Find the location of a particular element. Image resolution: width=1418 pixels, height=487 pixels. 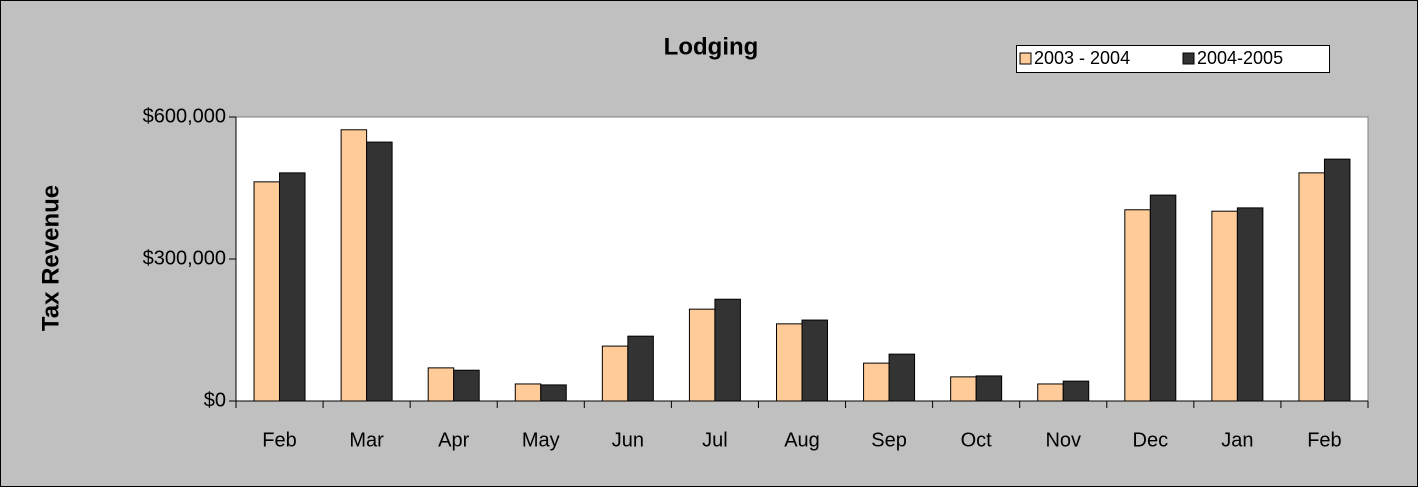

x-tick-label: Apr is located at coordinates (453, 440).